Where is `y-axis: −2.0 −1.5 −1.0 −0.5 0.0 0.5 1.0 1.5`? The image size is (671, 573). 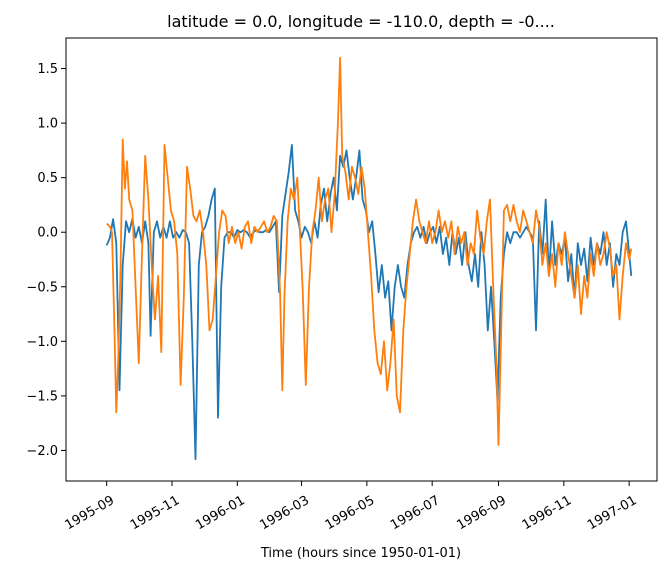
y-axis: −2.0 −1.5 −1.0 −0.5 0.0 0.5 1.0 1.5 is located at coordinates (46, 260).